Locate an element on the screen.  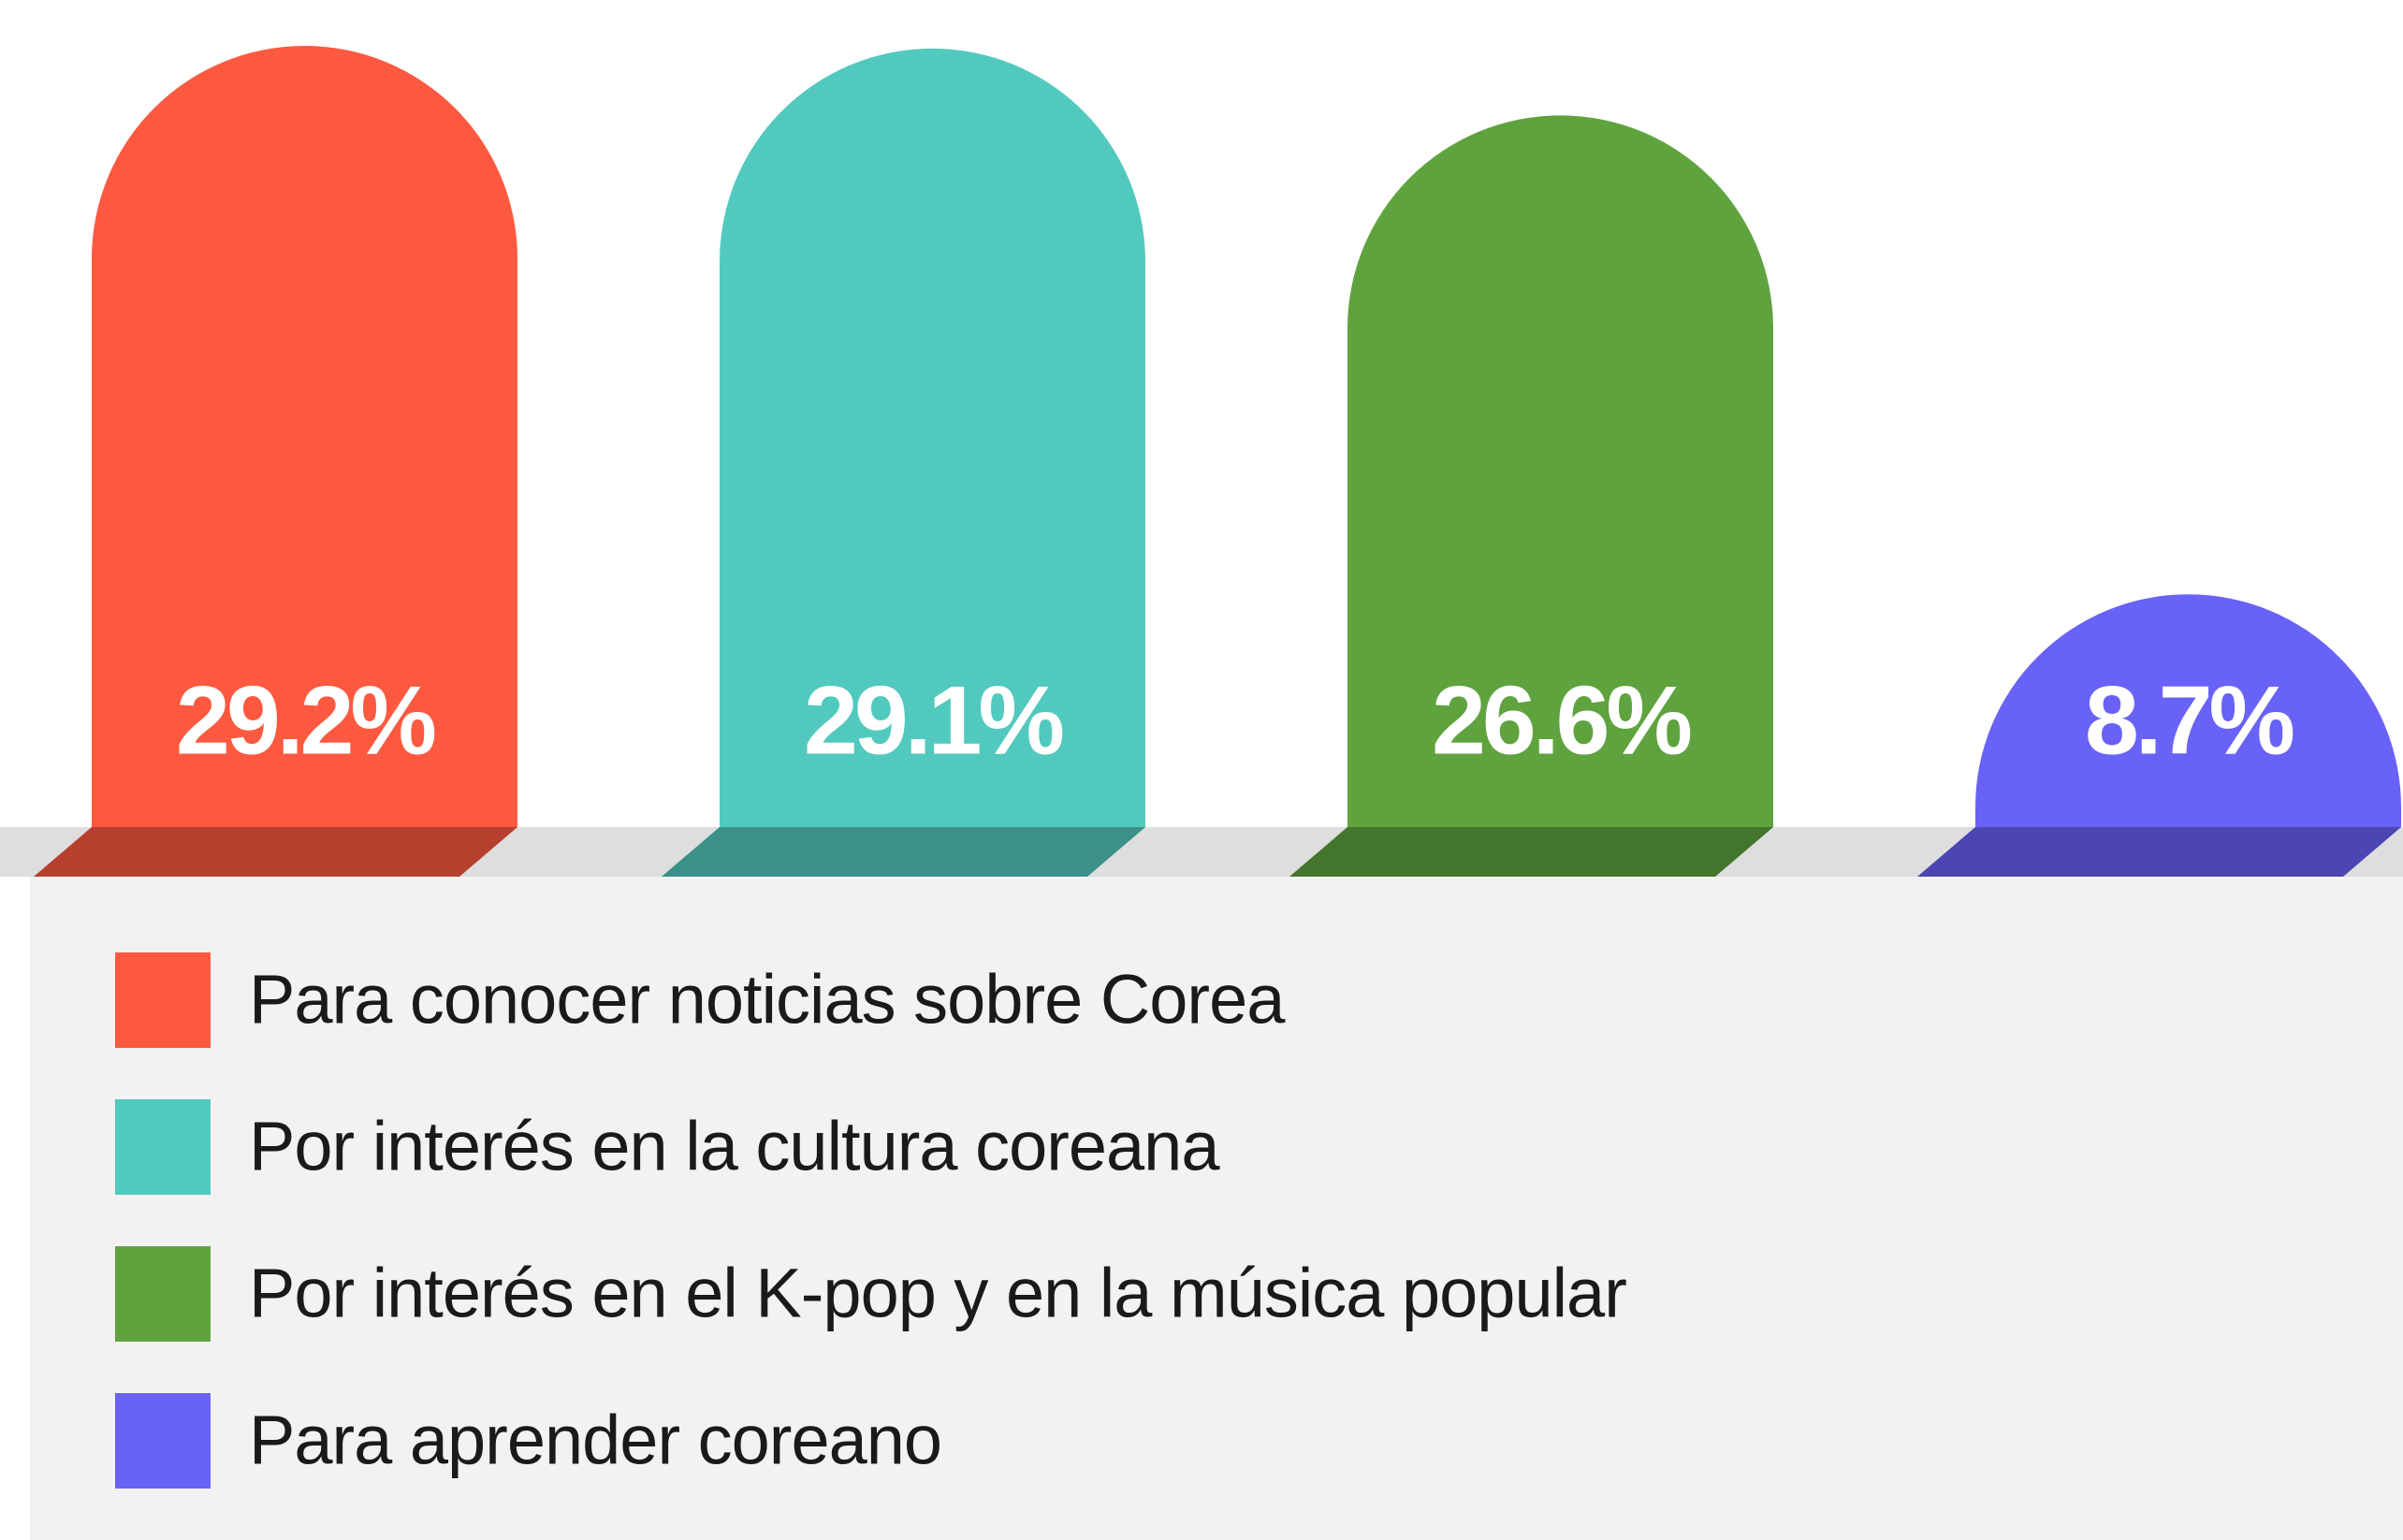
value-label: 26.6% is located at coordinates (1561, 720).